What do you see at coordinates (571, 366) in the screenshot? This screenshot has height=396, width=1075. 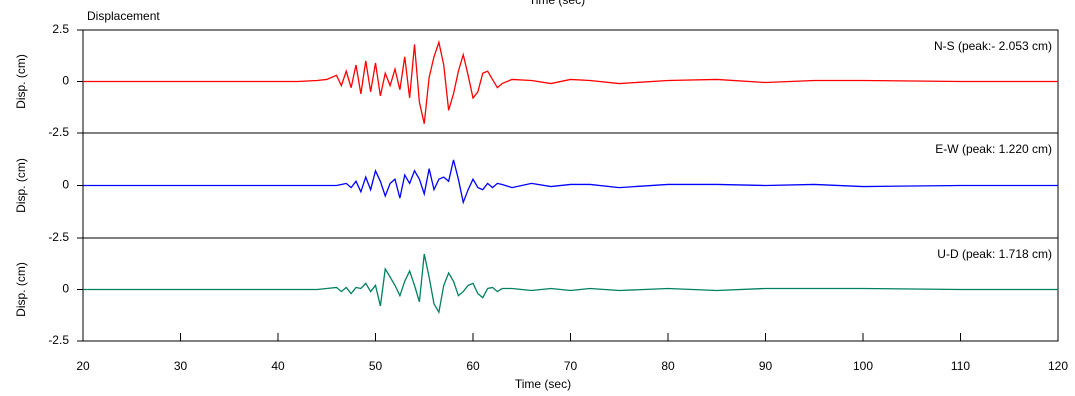 I see `x-tick-label: 70` at bounding box center [571, 366].